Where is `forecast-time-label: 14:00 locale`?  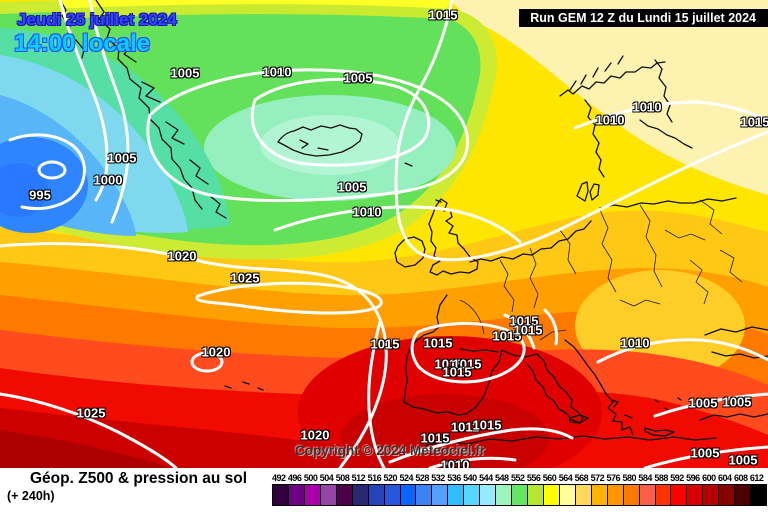
forecast-time-label: 14:00 locale is located at coordinates (82, 43).